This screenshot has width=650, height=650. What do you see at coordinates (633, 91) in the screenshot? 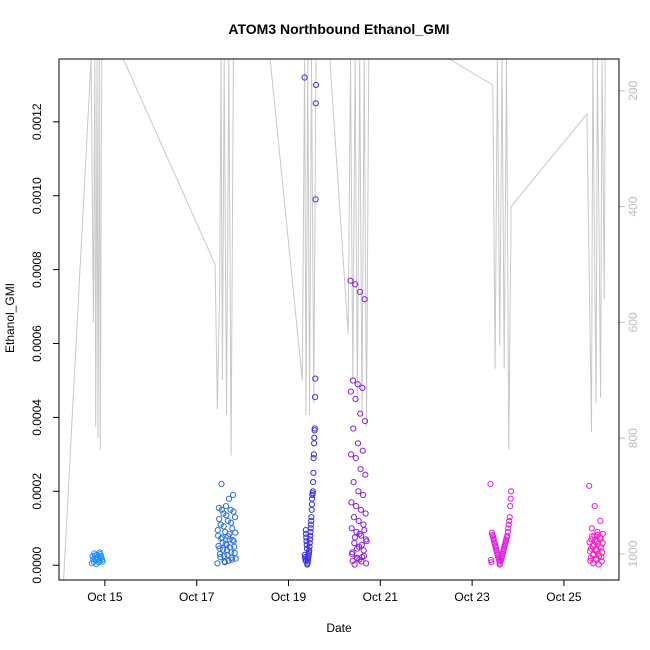
I see `secondary-y-tick-label: 200` at bounding box center [633, 91].